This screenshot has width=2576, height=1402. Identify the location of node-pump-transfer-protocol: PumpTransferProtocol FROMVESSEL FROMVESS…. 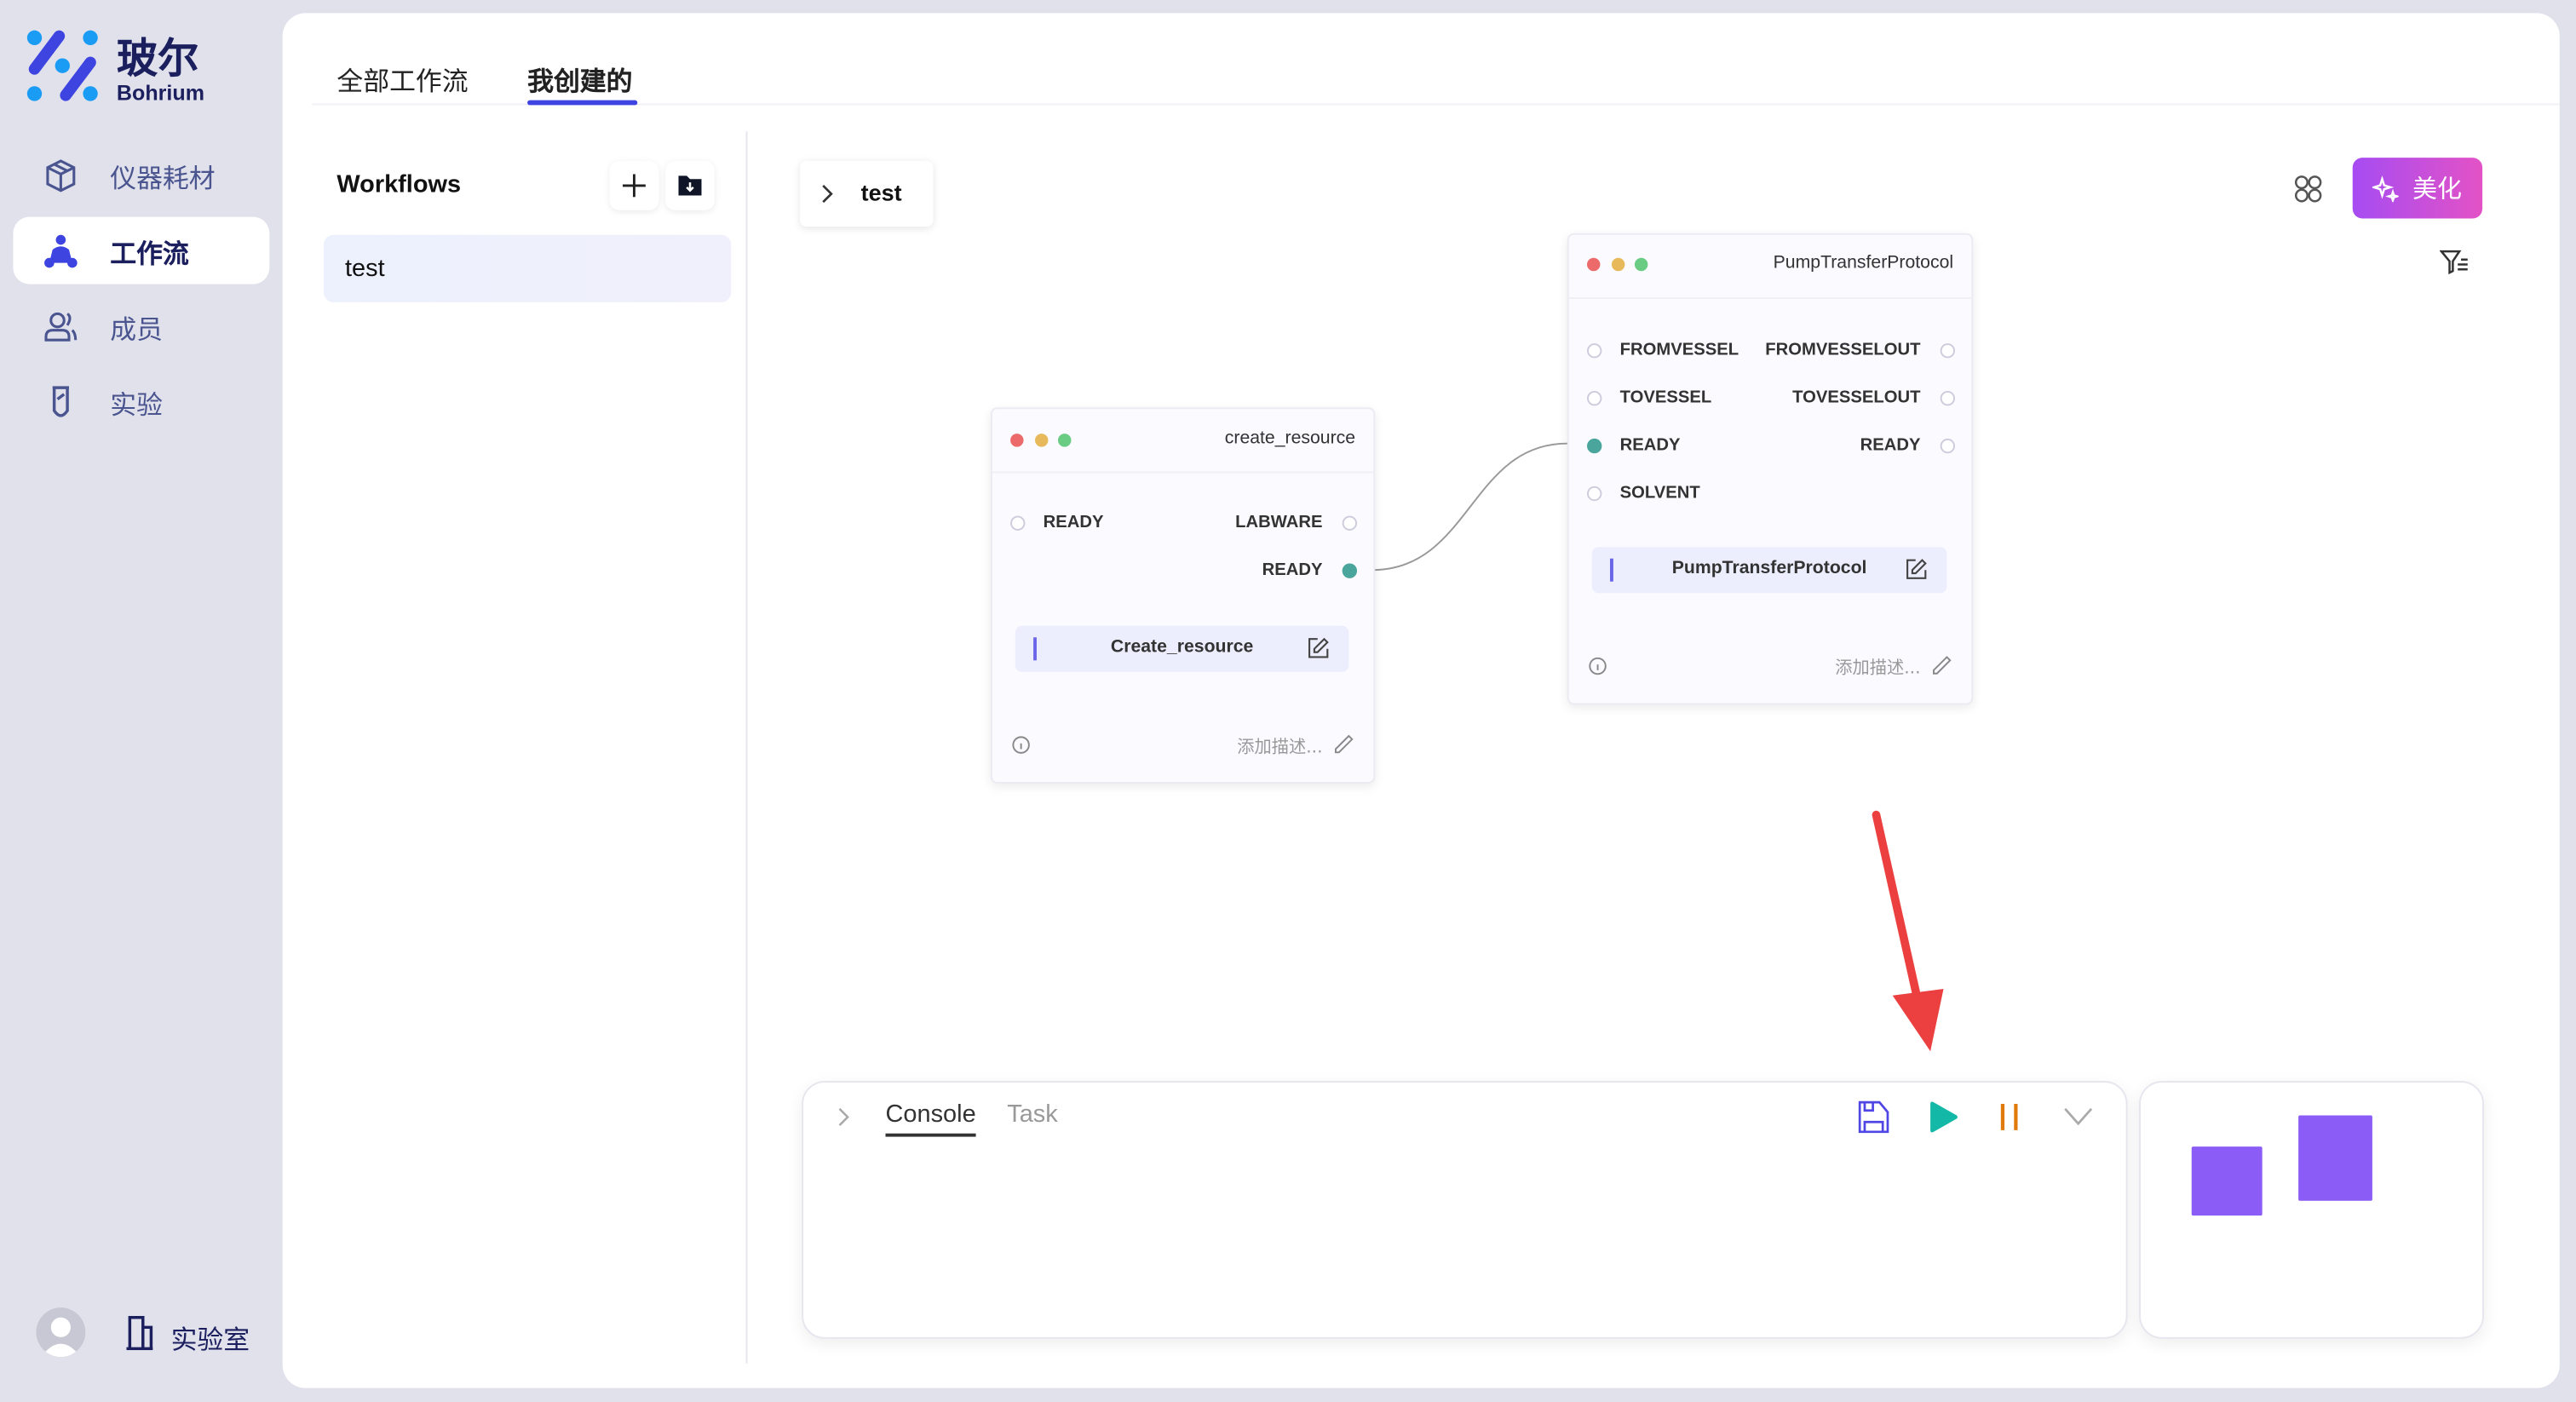
(1771, 469).